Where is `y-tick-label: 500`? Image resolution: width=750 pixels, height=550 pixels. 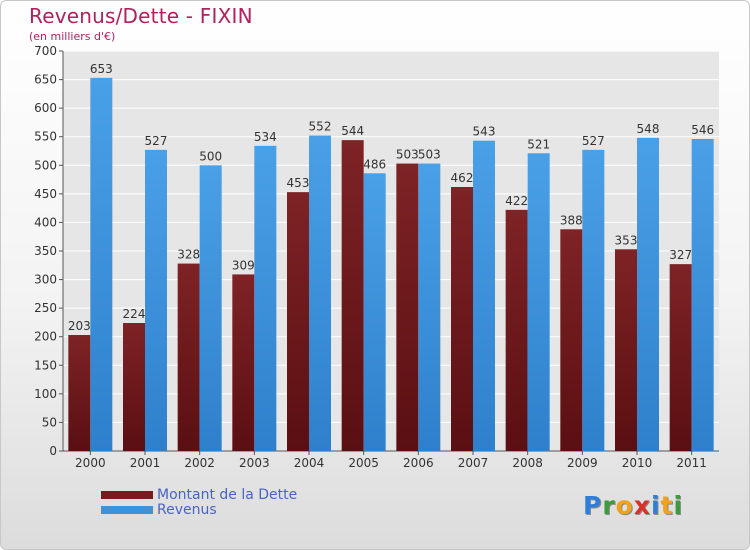 y-tick-label: 500 is located at coordinates (45, 165).